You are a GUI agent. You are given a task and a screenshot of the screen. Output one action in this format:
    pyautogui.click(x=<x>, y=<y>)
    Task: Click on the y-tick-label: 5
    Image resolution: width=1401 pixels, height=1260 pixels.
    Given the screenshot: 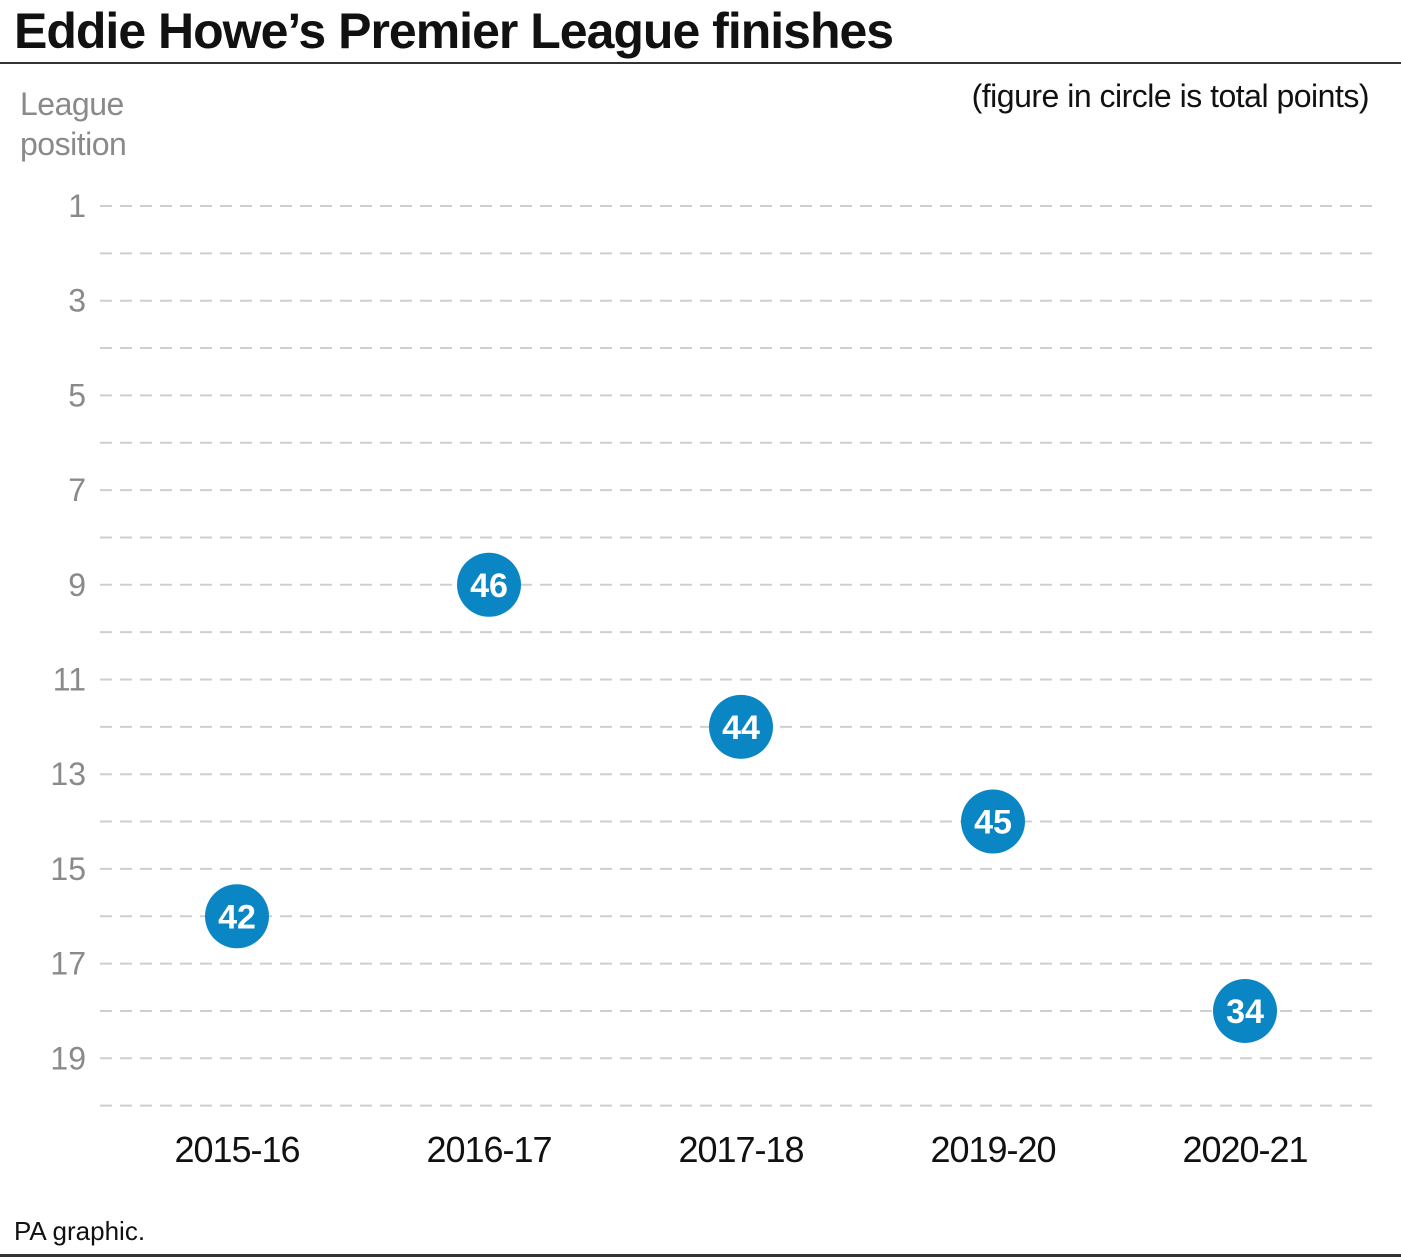 What is the action you would take?
    pyautogui.click(x=77, y=395)
    